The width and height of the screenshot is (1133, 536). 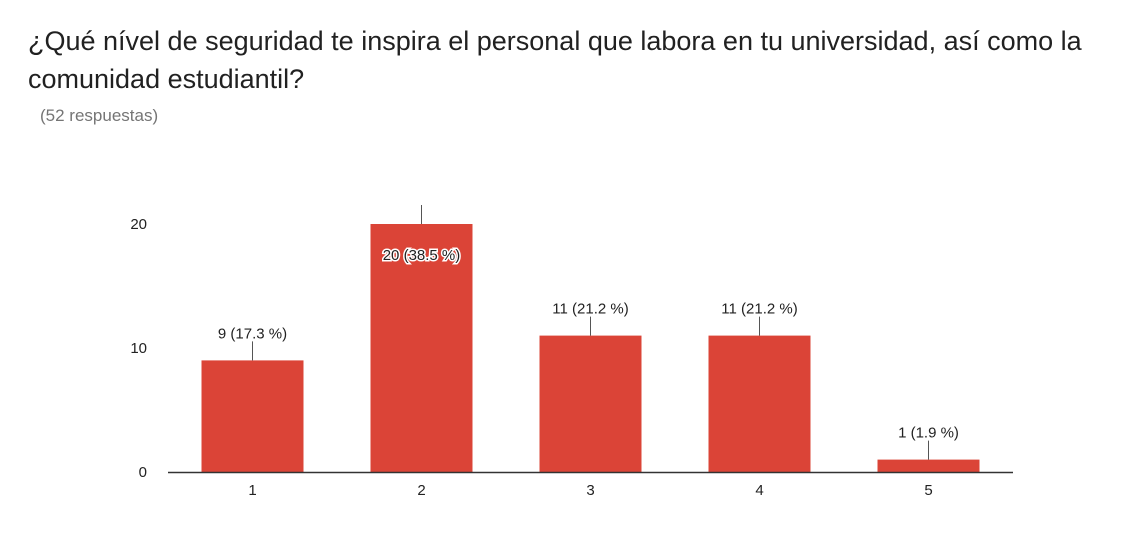 What do you see at coordinates (421, 490) in the screenshot?
I see `x-tick-label: 2` at bounding box center [421, 490].